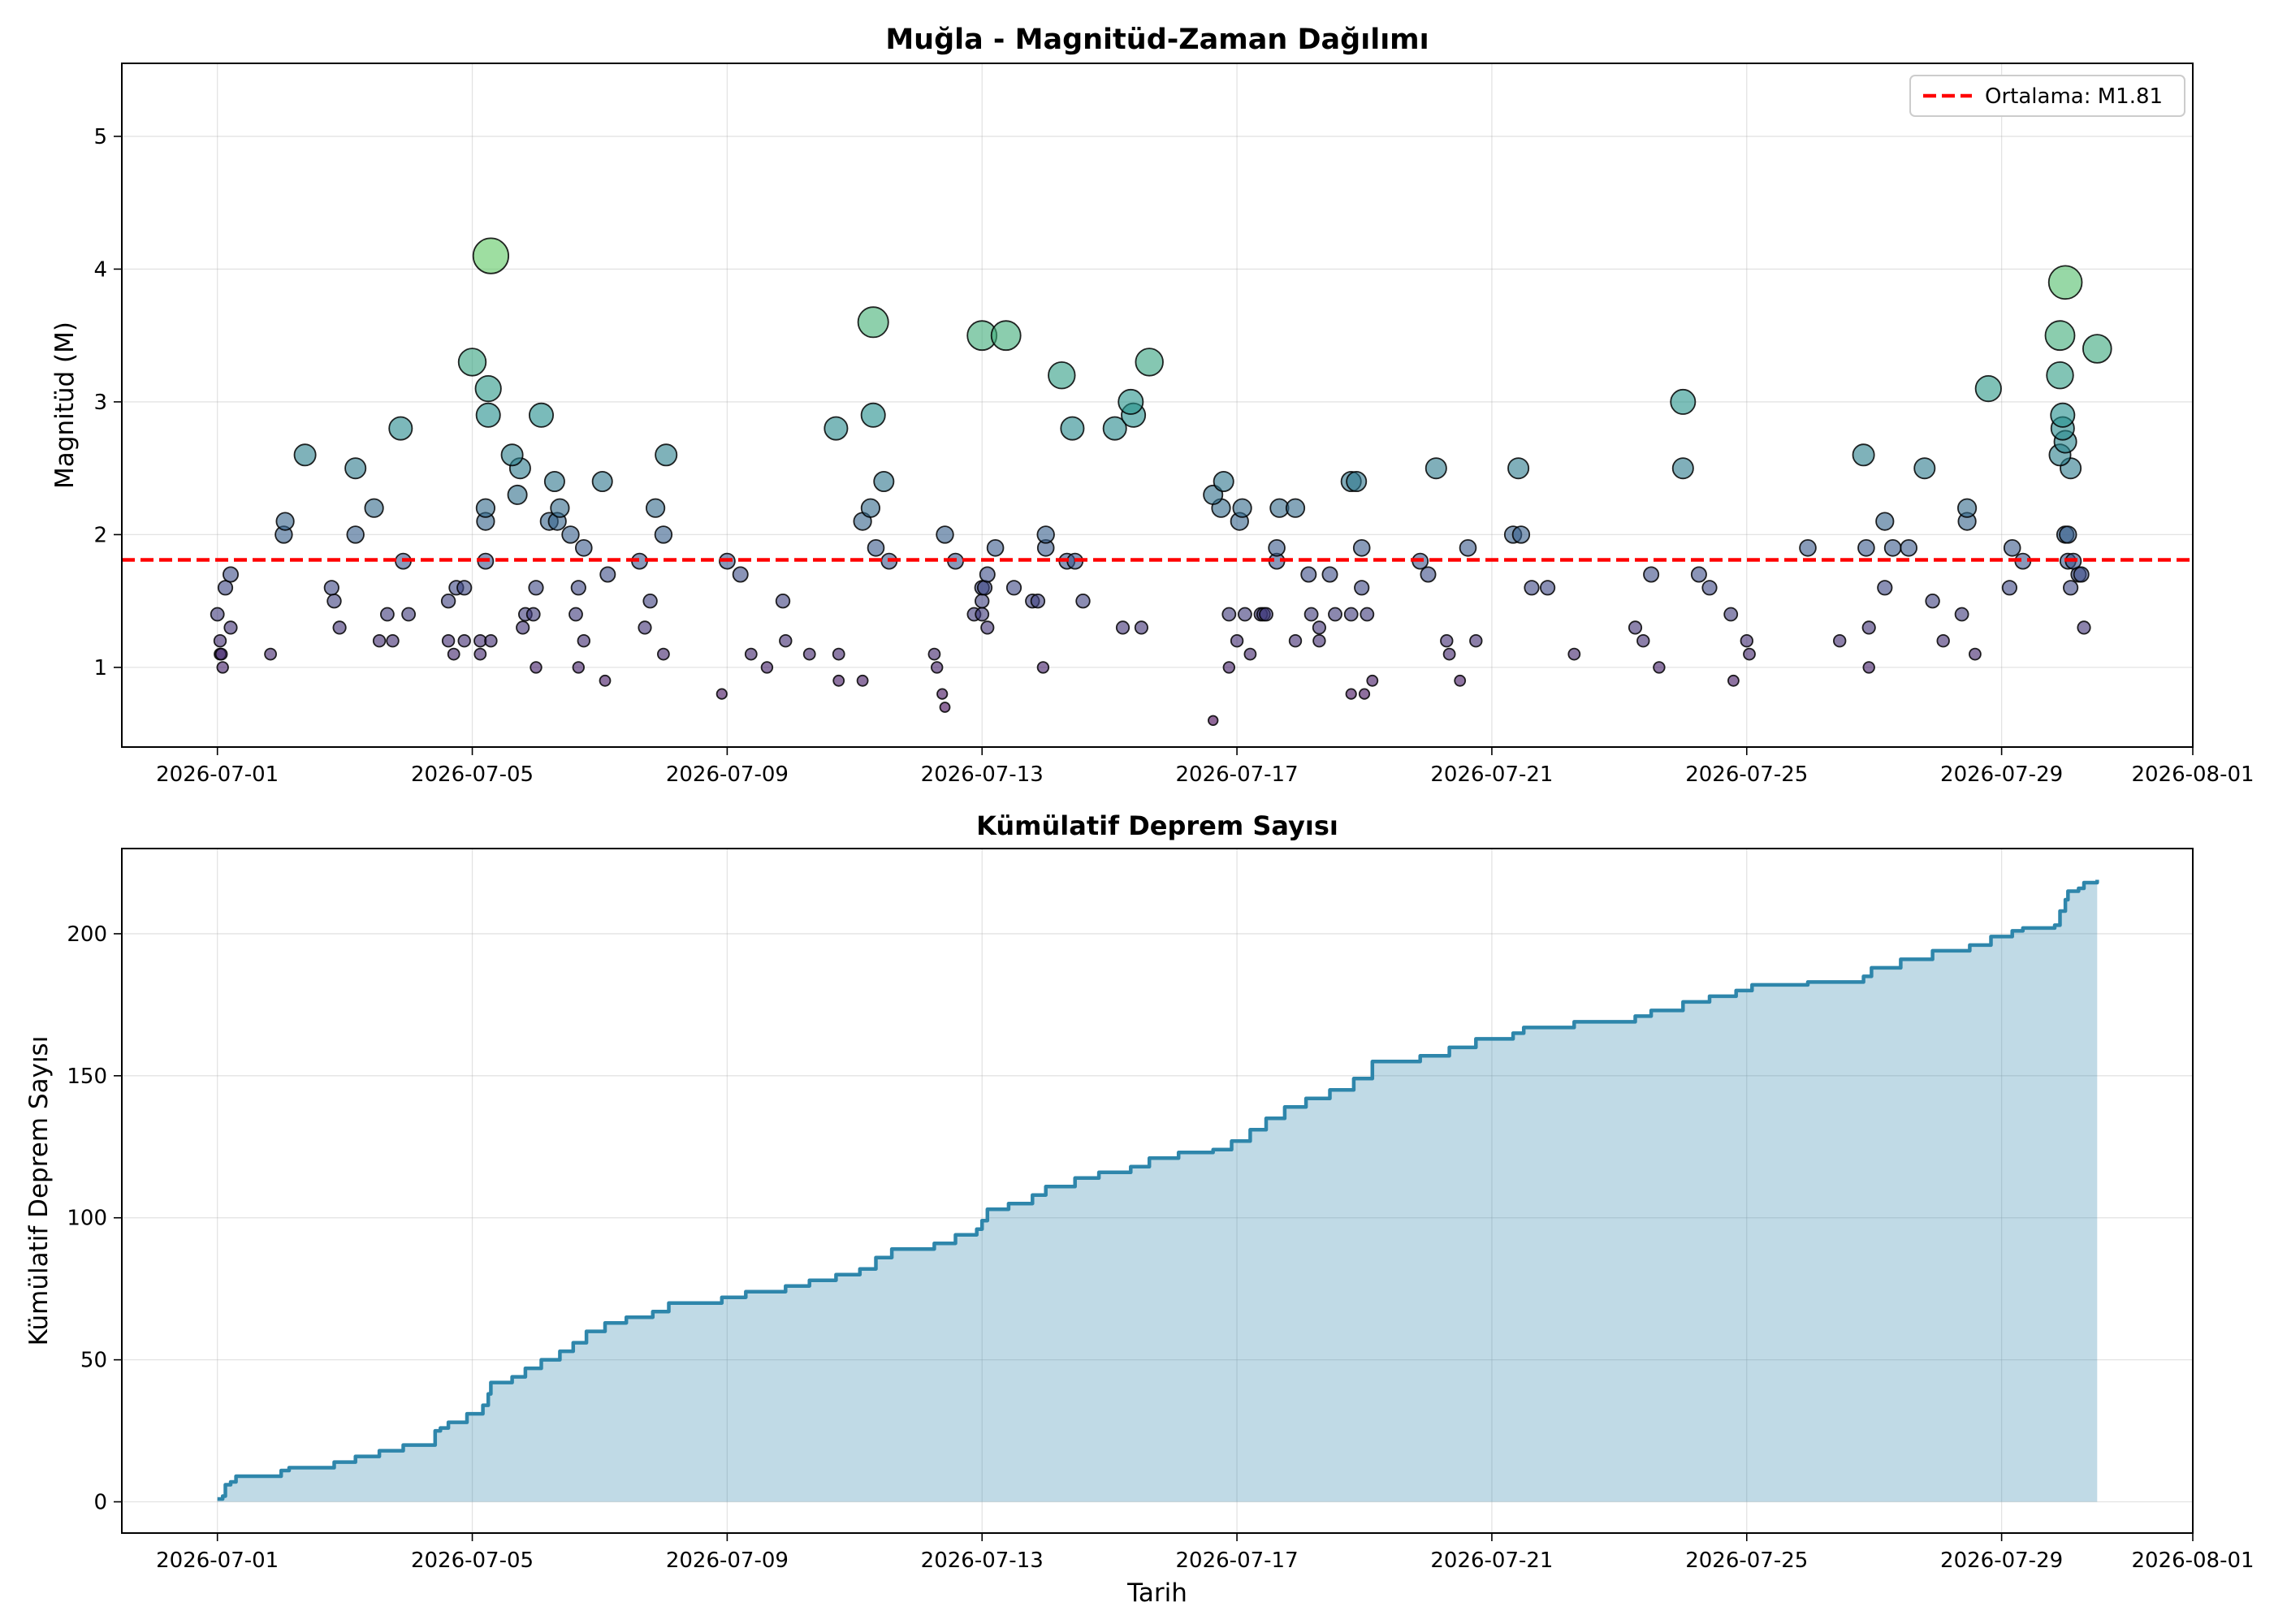 Image resolution: width=2274 pixels, height=1624 pixels. Describe the element at coordinates (1746, 1561) in the screenshot. I see `x-tick-label: 2026-07-25` at that location.